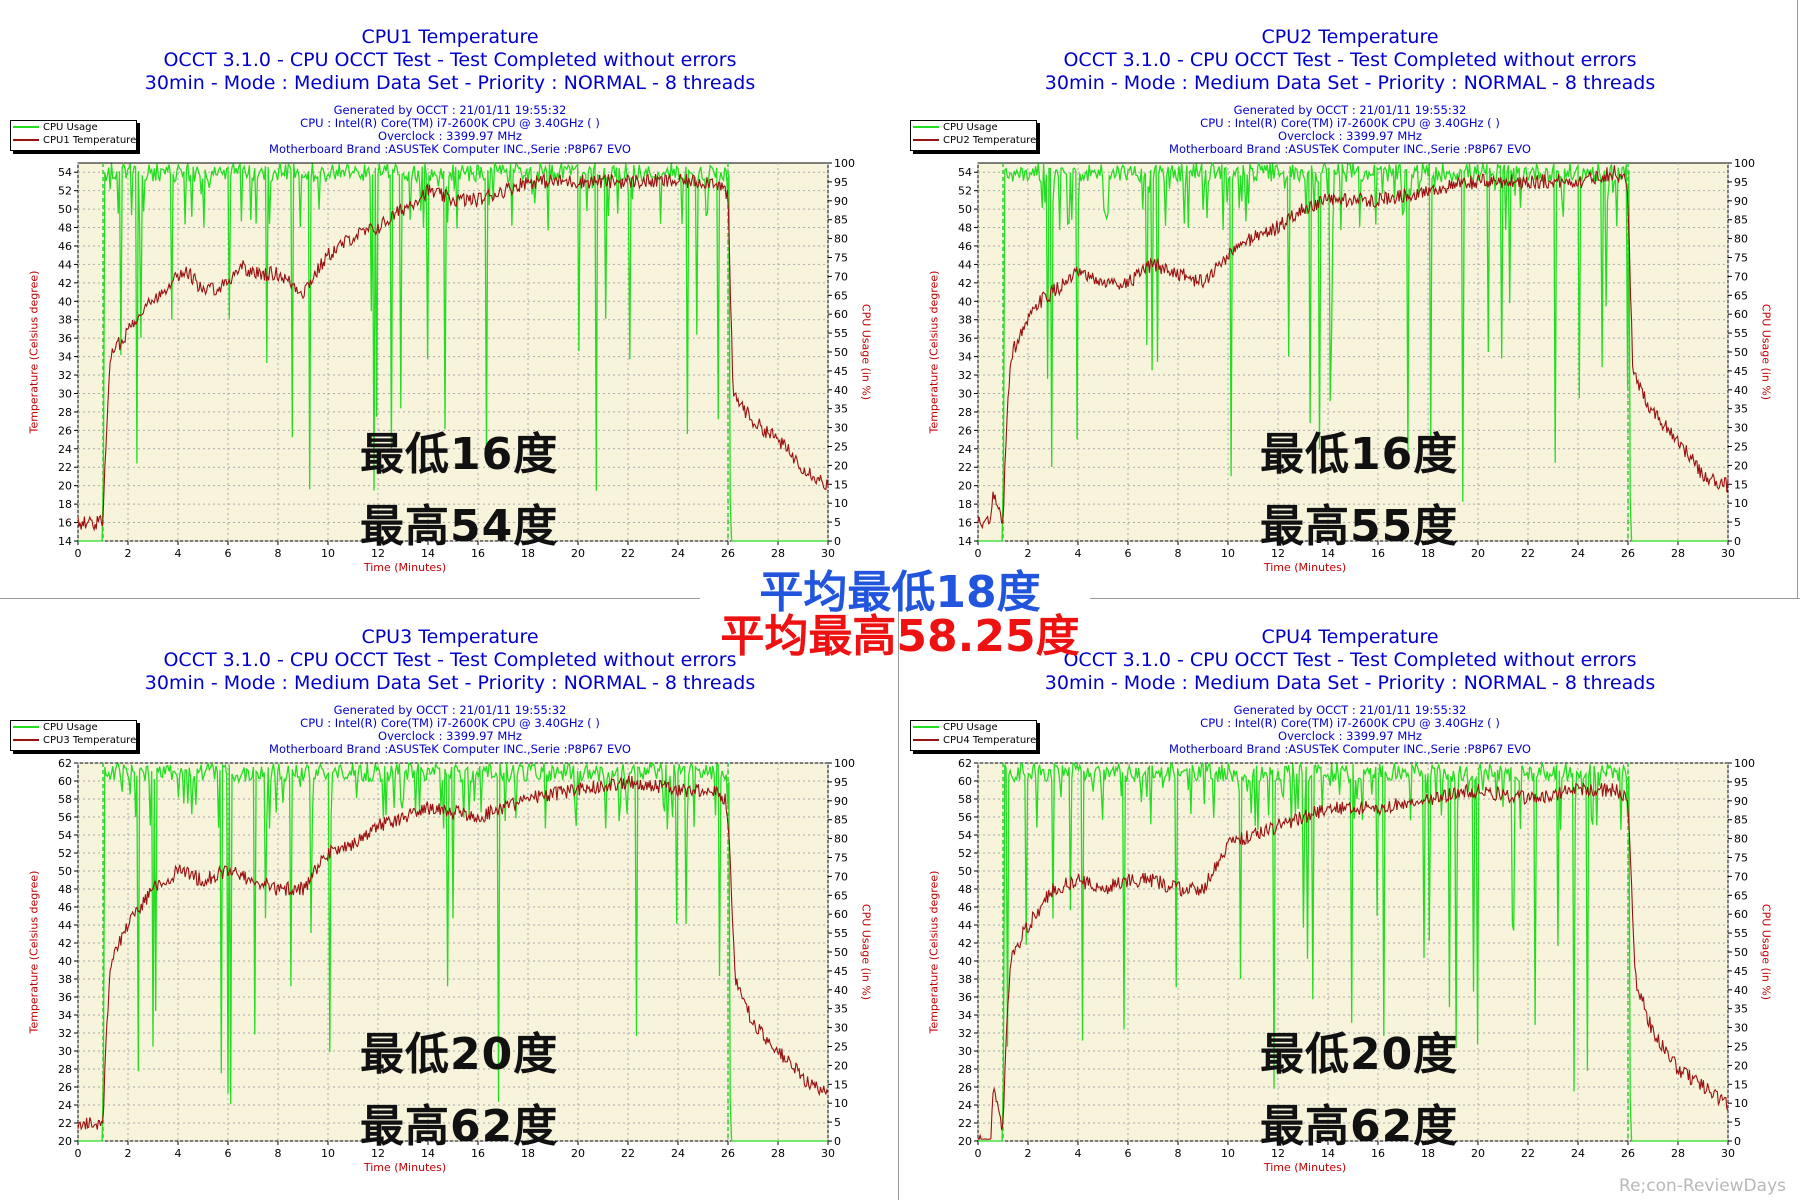  What do you see at coordinates (965, 467) in the screenshot?
I see `y-tick-label: 22` at bounding box center [965, 467].